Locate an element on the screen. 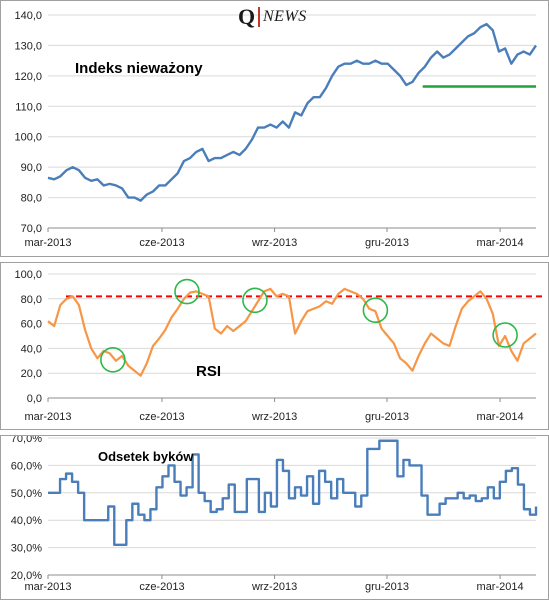 The image size is (549, 600). y-tick-label: 70,0 is located at coordinates (31, 229).